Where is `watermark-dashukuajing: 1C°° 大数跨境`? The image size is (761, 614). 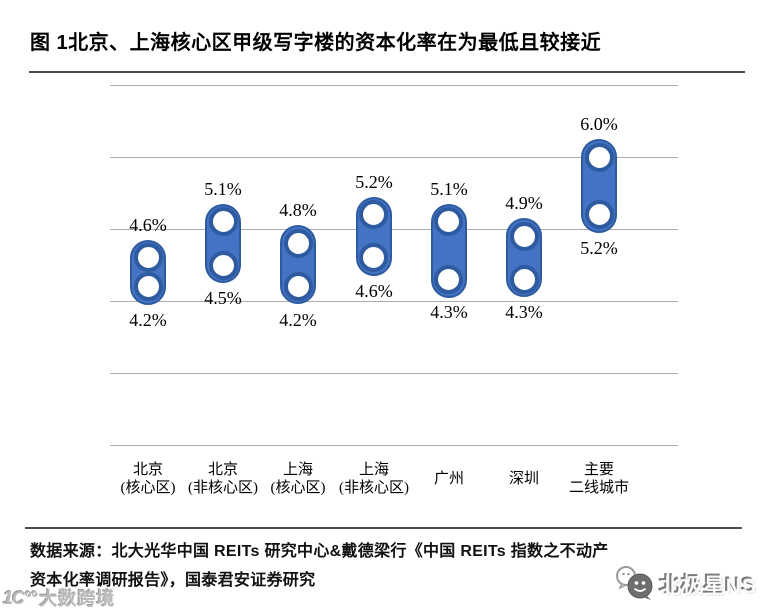 watermark-dashukuajing: 1C°° 大数跨境 is located at coordinates (59, 598).